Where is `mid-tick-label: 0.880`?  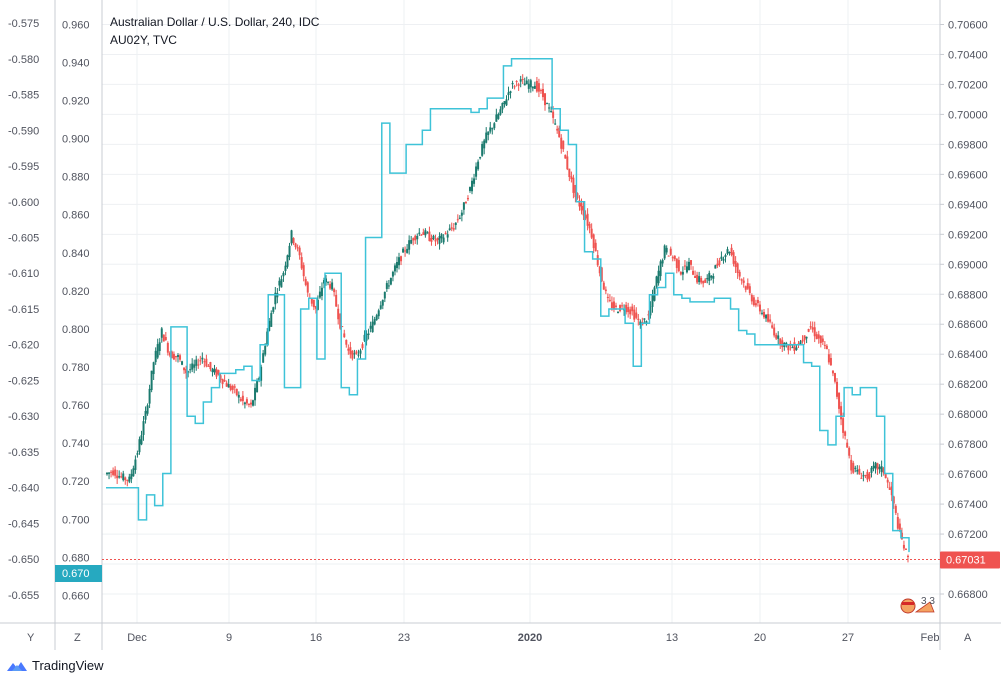 mid-tick-label: 0.880 is located at coordinates (76, 178).